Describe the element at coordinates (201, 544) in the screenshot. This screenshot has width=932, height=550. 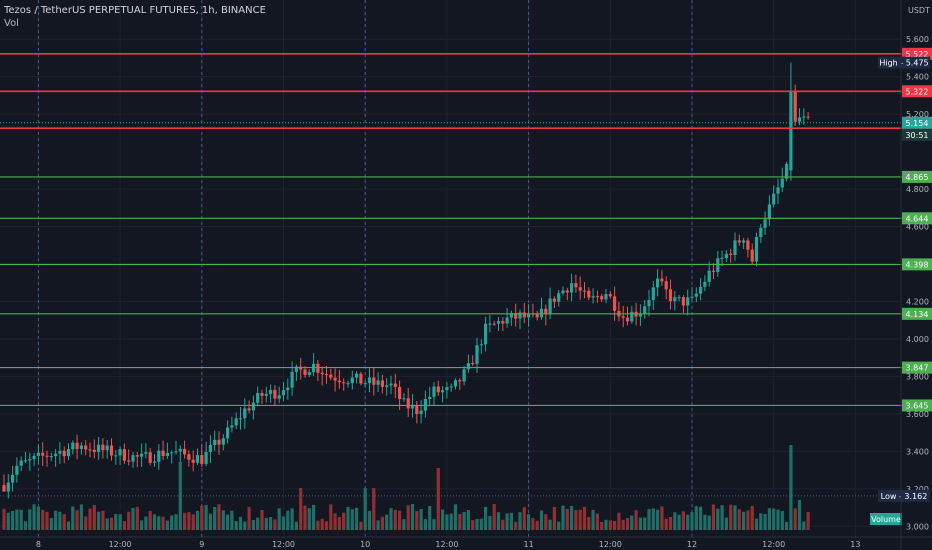
I see `time-tick-label: 9` at that location.